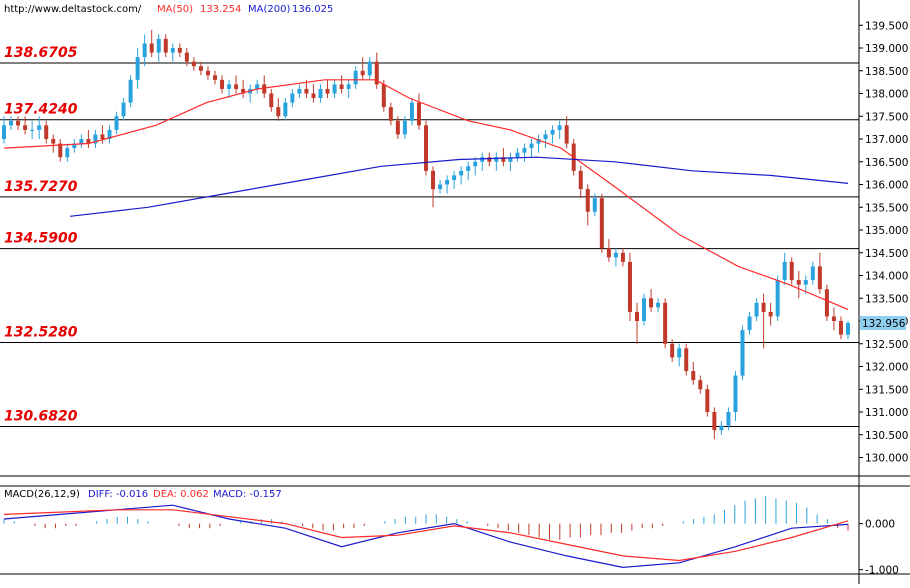 The height and width of the screenshot is (588, 910). I want to click on price-axis-tick-label: 137.500, so click(886, 117).